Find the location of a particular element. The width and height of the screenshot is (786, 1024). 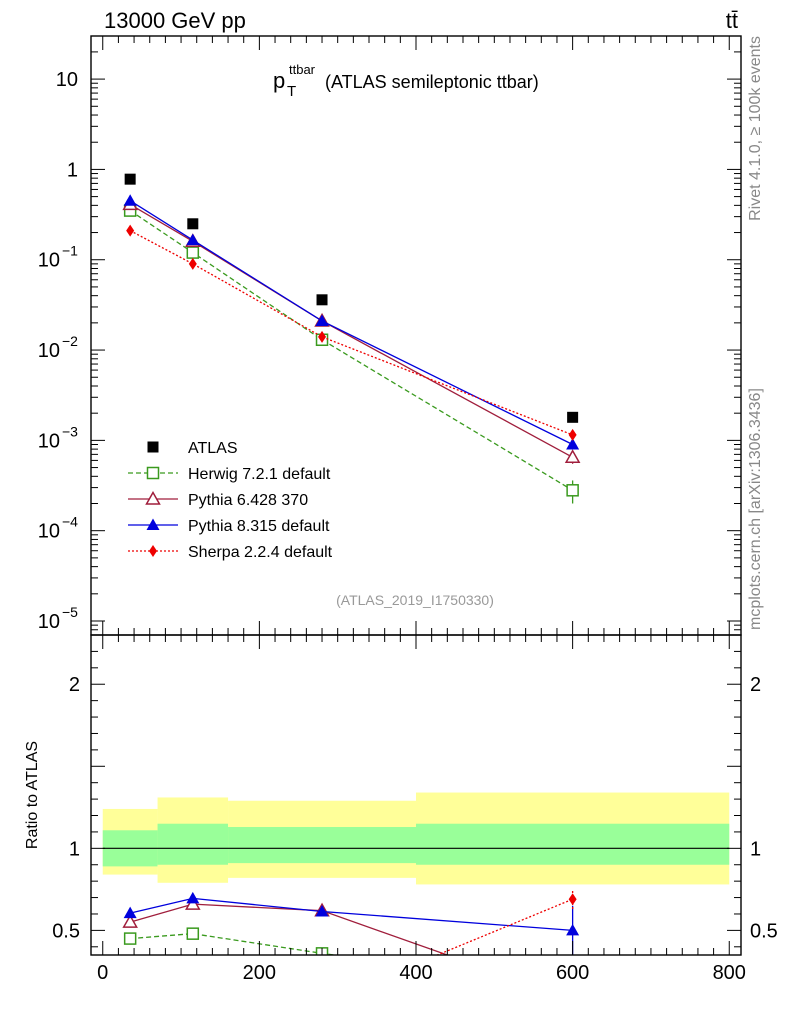

legend-marker-sherpa is located at coordinates (153, 551).